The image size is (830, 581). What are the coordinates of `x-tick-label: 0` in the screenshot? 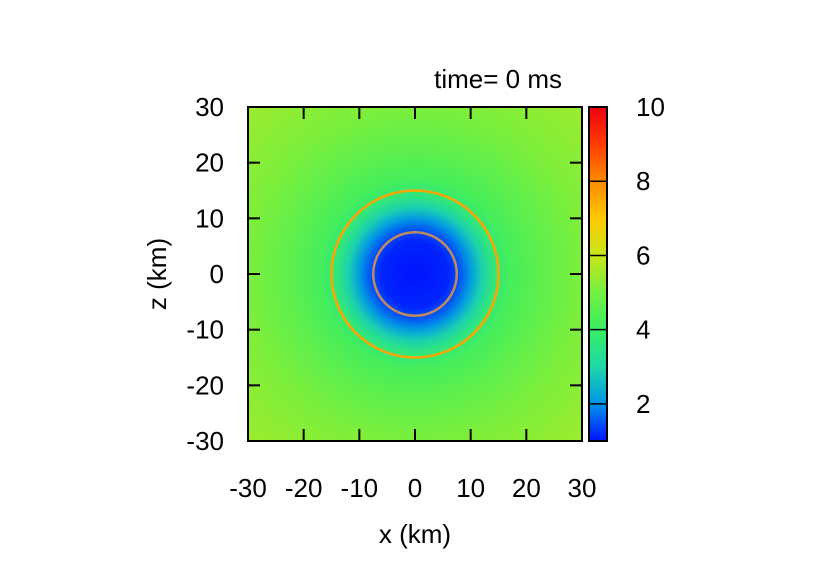 It's located at (415, 488).